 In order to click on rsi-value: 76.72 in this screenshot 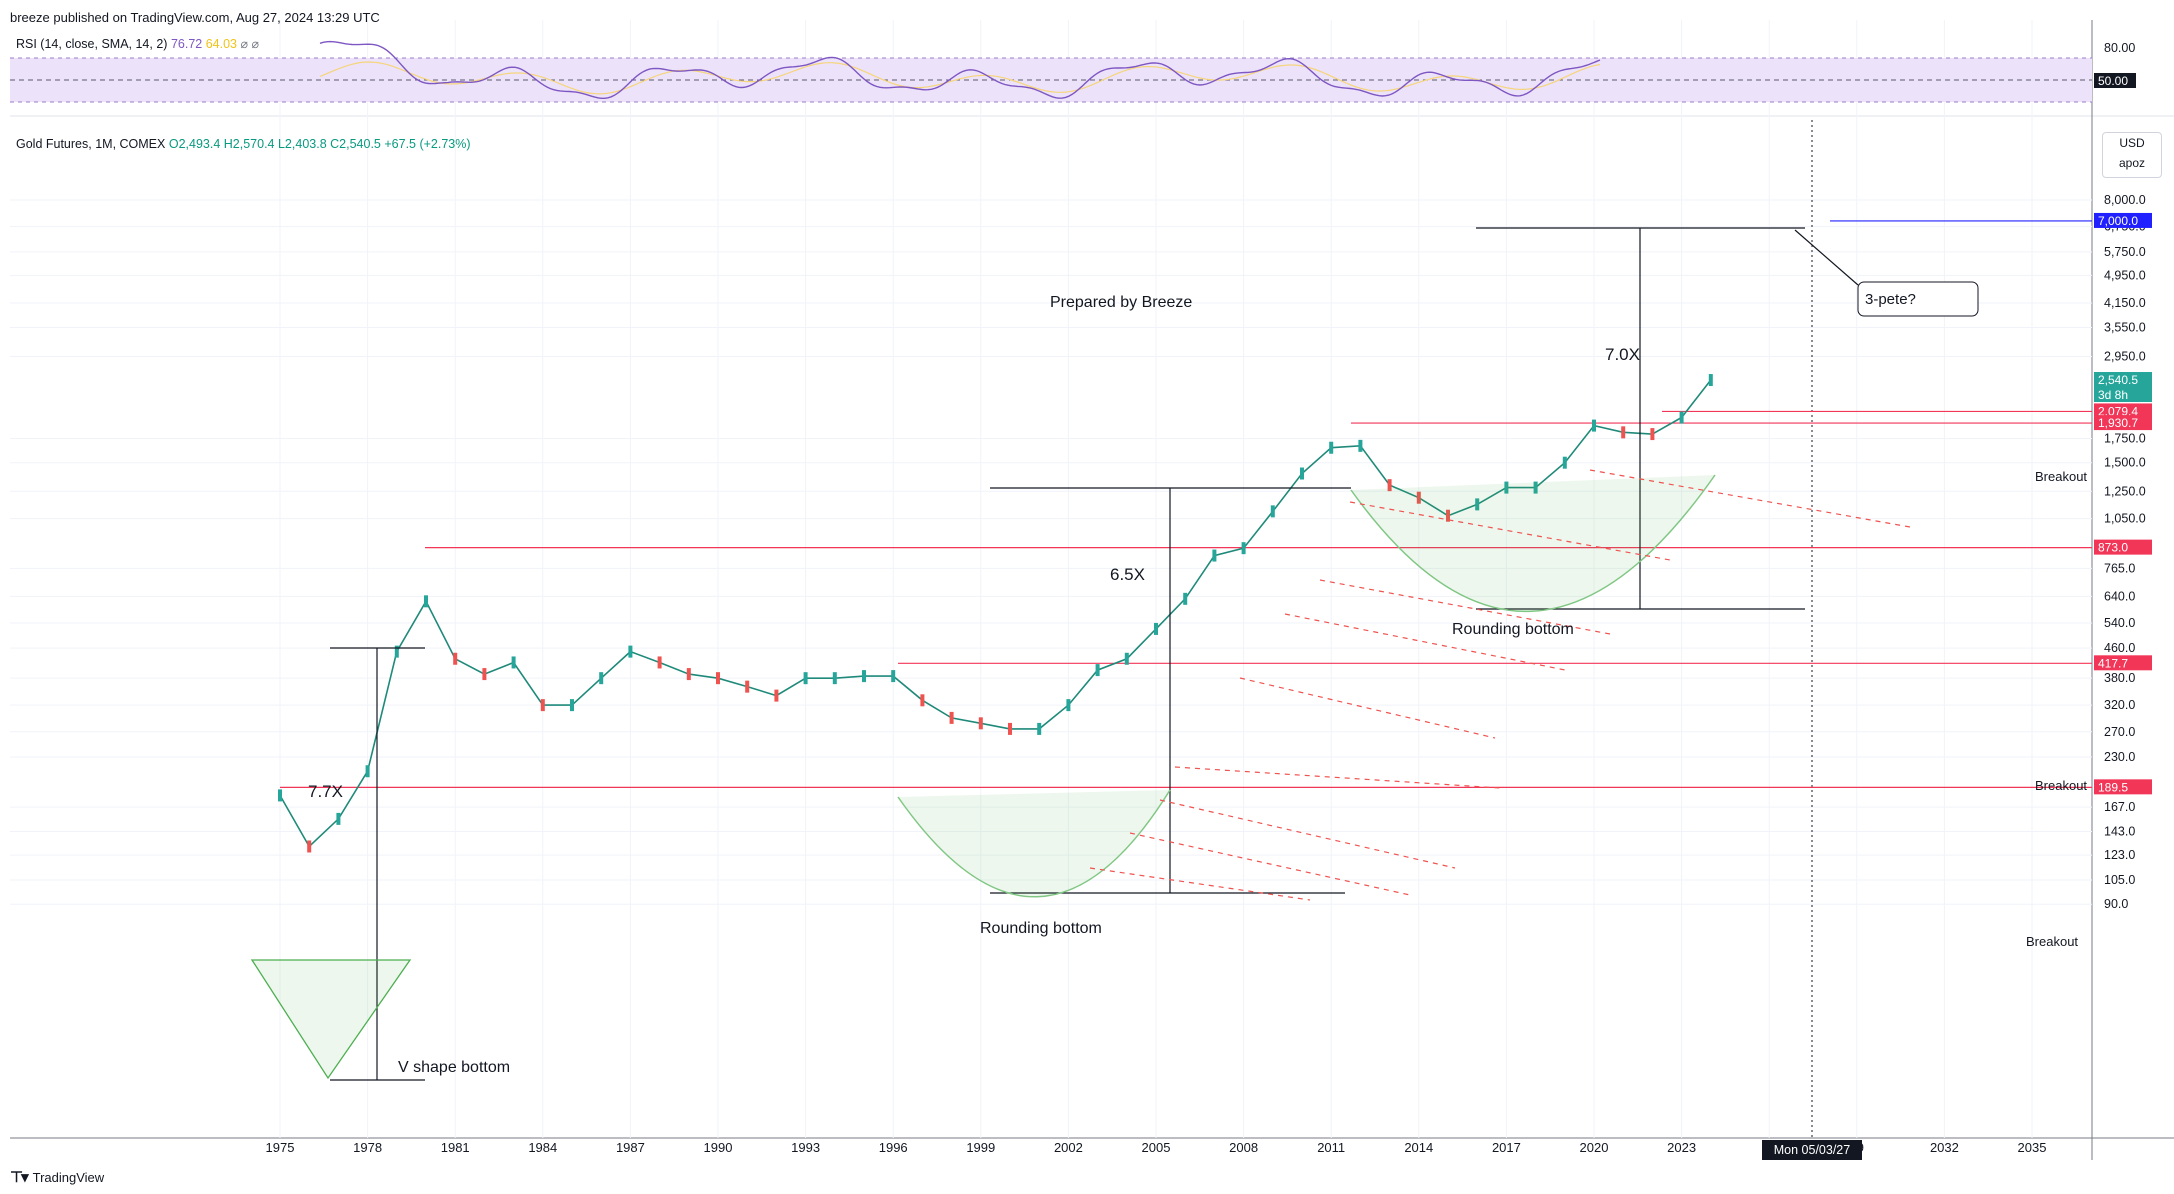, I will do `click(186, 44)`.